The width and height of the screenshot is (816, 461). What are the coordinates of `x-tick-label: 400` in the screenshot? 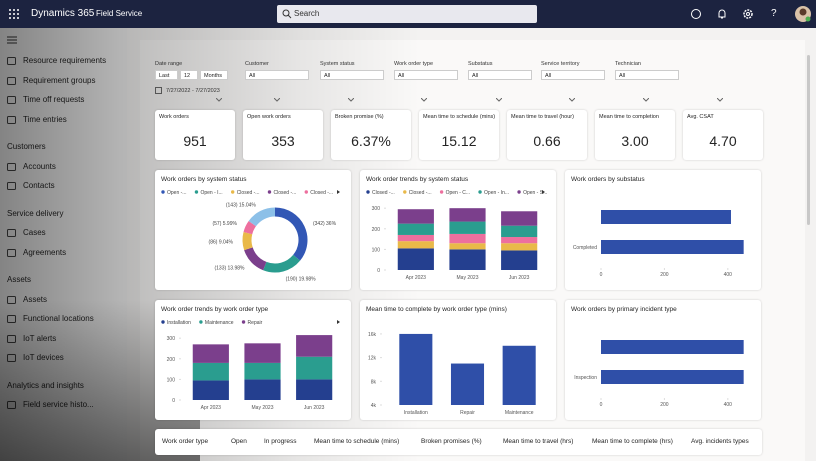 It's located at (728, 405).